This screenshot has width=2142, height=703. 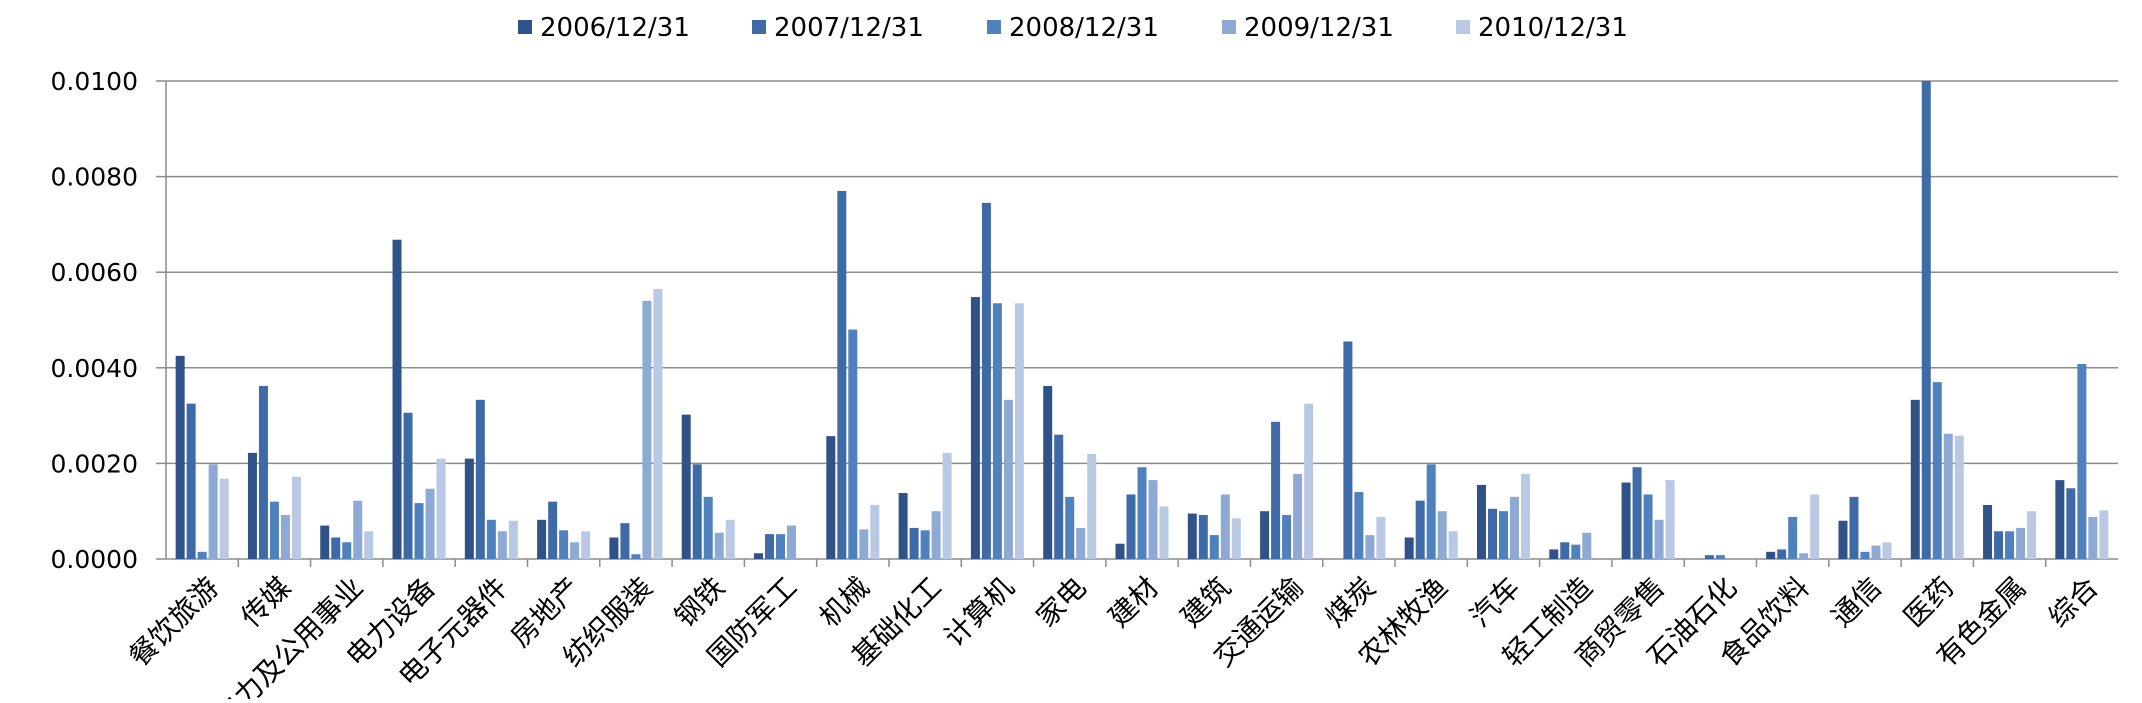 I want to click on x-category-label: 计算机, so click(x=979, y=612).